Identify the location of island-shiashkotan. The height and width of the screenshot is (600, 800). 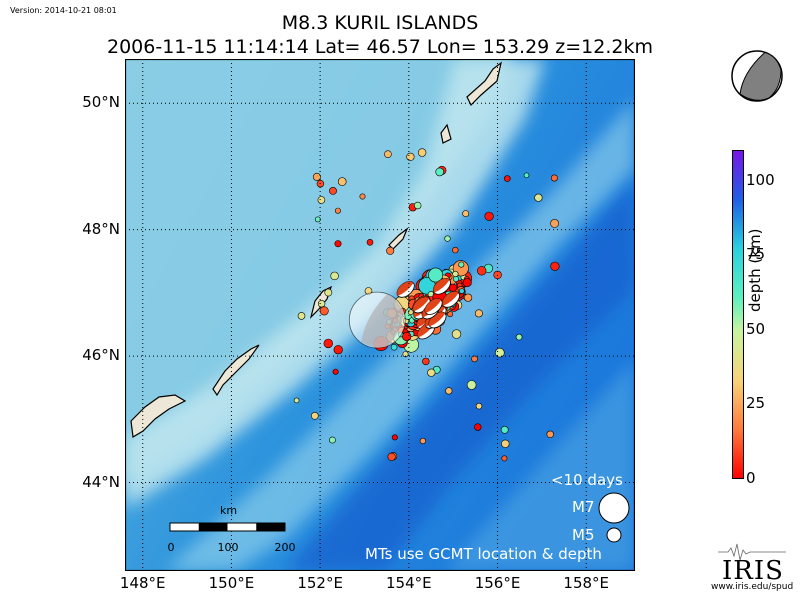
(446, 133).